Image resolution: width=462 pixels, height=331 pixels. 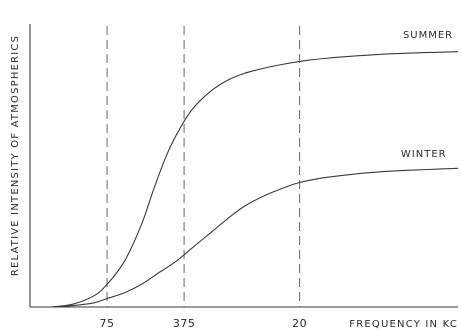 I want to click on x-tick-label: 375, so click(x=184, y=323).